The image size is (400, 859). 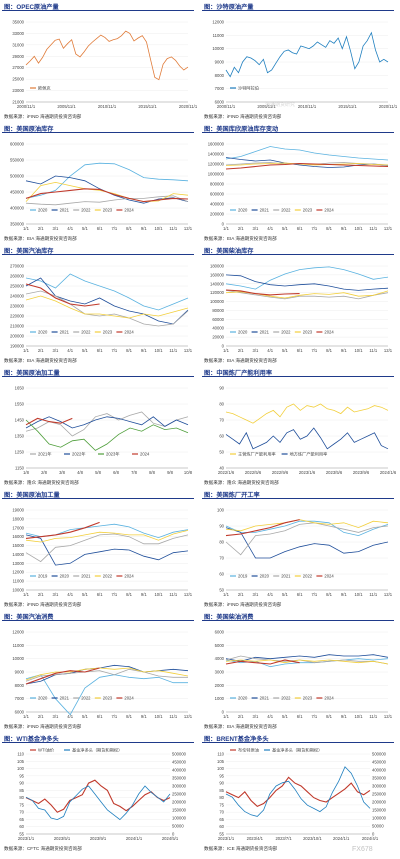 What do you see at coordinates (17, 286) in the screenshot?
I see `y-tick-label: 250000` at bounding box center [17, 286].